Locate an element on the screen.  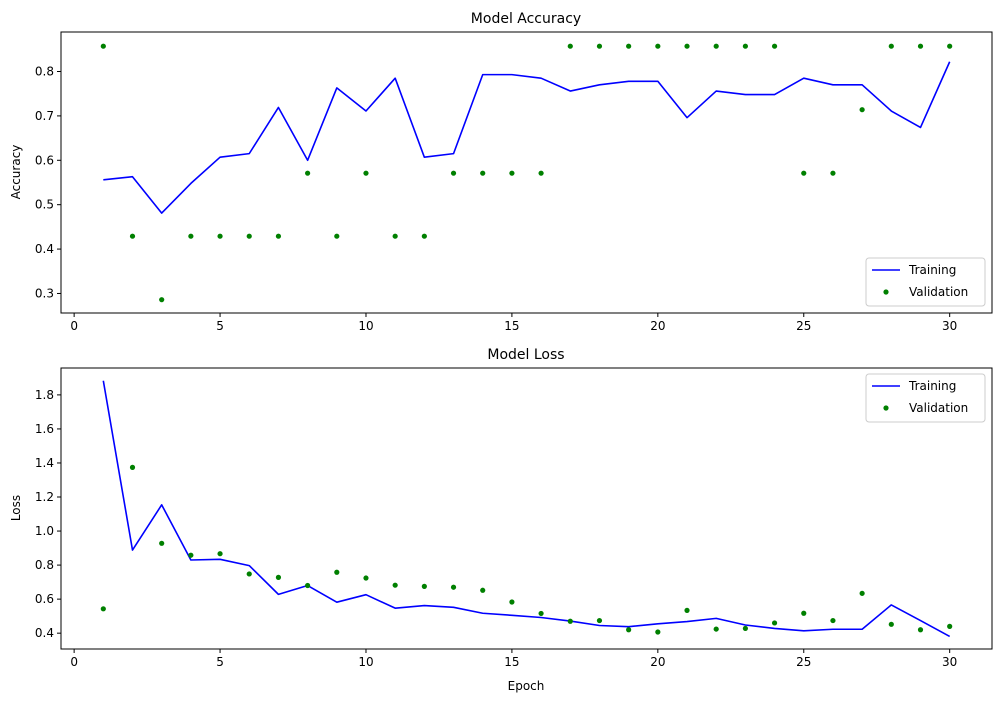
accuracy-y-tick-label: 0.5 is located at coordinates (44, 205).